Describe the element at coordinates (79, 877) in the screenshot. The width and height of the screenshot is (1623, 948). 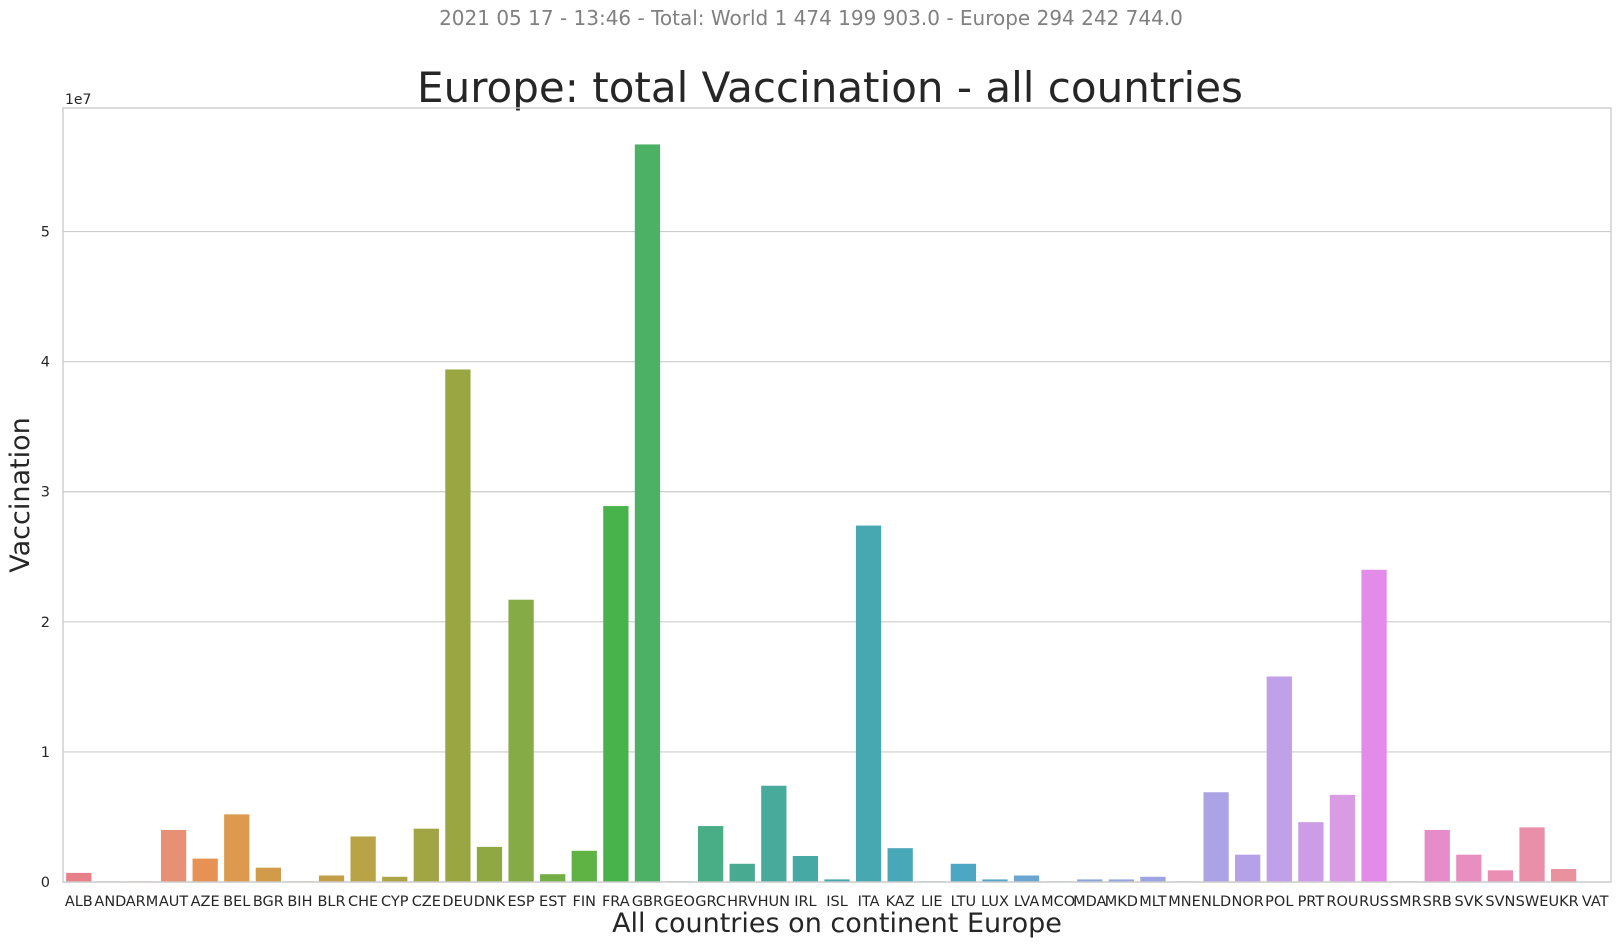
I see `bar-alb` at that location.